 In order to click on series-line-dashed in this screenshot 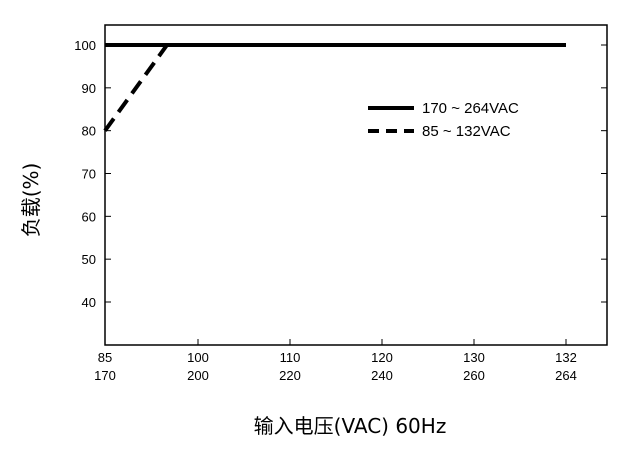, I will do `click(334, 87)`.